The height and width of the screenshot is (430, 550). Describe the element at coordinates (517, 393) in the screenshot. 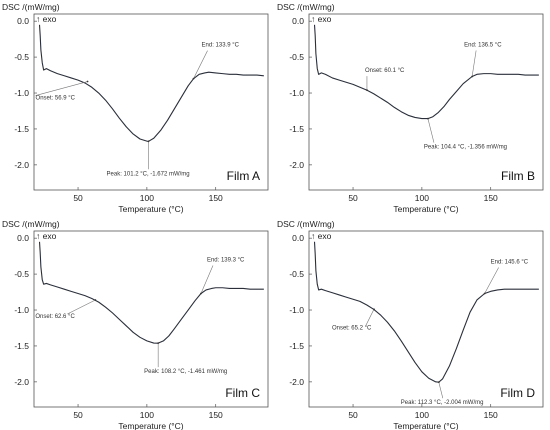

I see `panel-label: Film D` at that location.